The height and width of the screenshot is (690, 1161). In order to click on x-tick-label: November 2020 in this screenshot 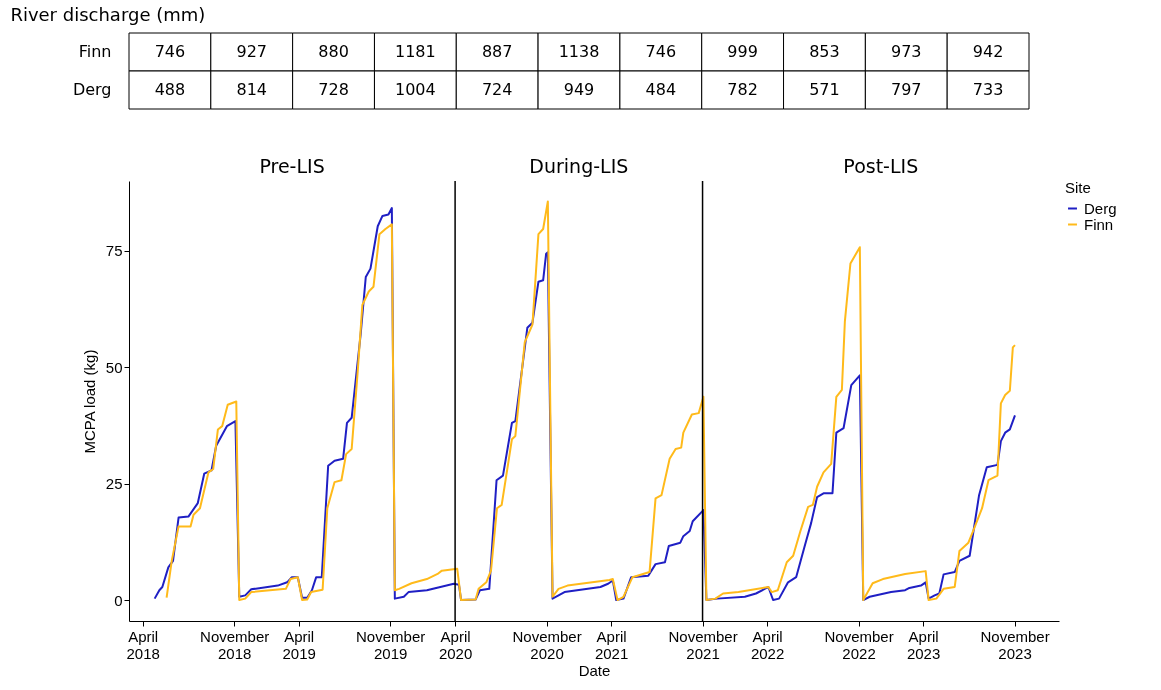, I will do `click(547, 644)`.